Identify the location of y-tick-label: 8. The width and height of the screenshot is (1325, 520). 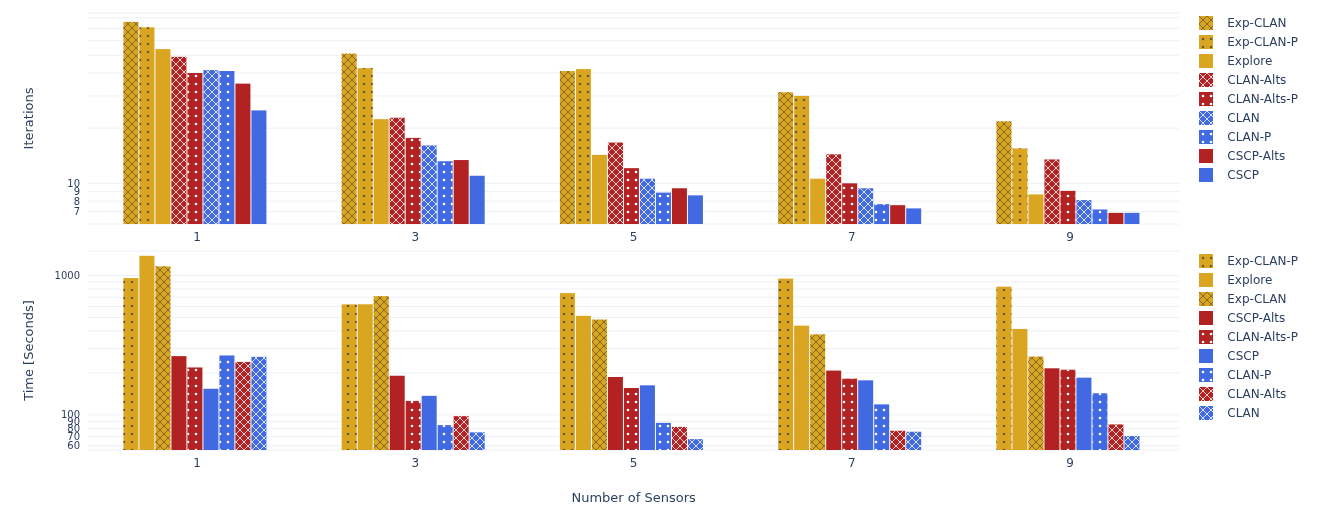
(76, 201).